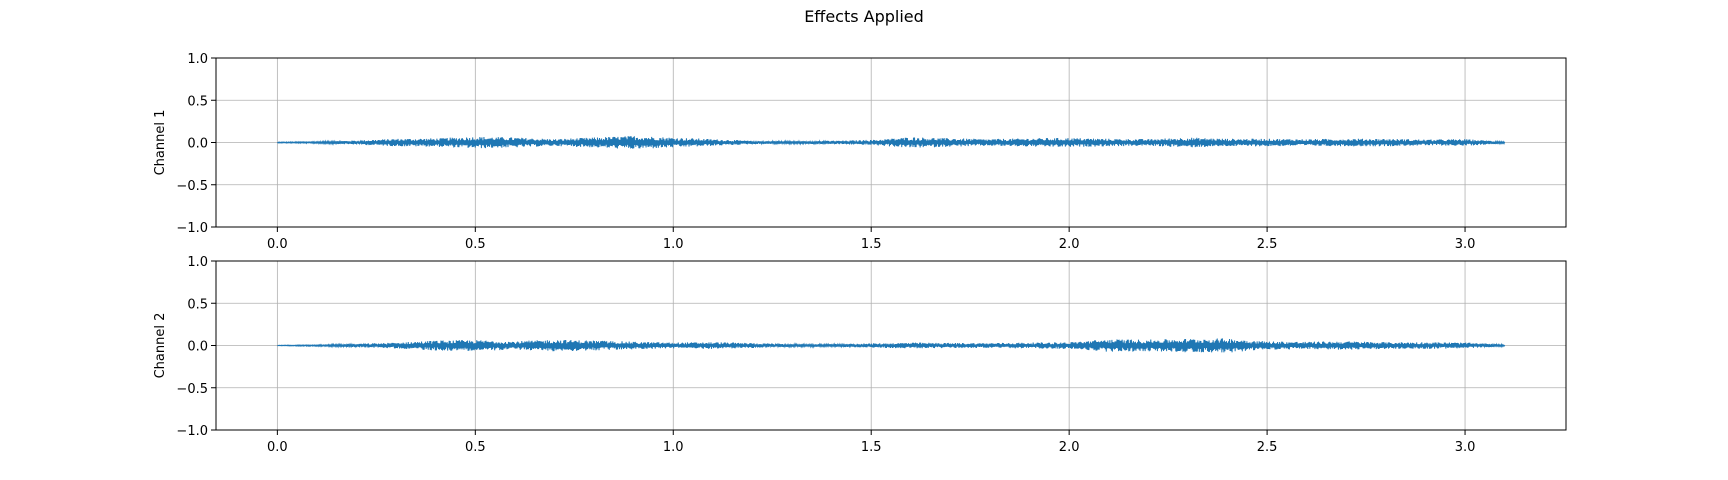 The image size is (1728, 480). Describe the element at coordinates (160, 143) in the screenshot. I see `y-axis-label: Channel 1` at that location.